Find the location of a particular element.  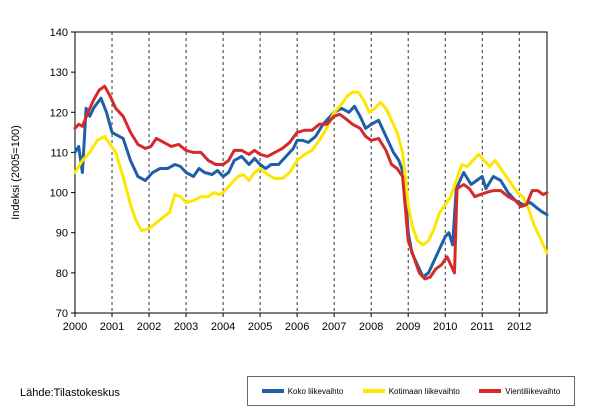

y-tick-label: 100 is located at coordinates (59, 194).